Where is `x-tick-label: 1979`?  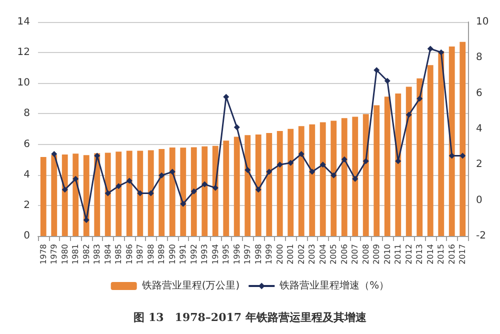 x-tick-label: 1979 is located at coordinates (54, 254).